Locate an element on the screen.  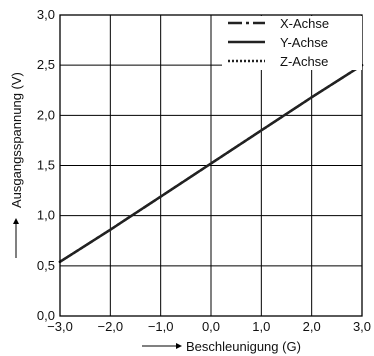
x-axis-label-group: Beschleunigung (G) is located at coordinates (221, 346).